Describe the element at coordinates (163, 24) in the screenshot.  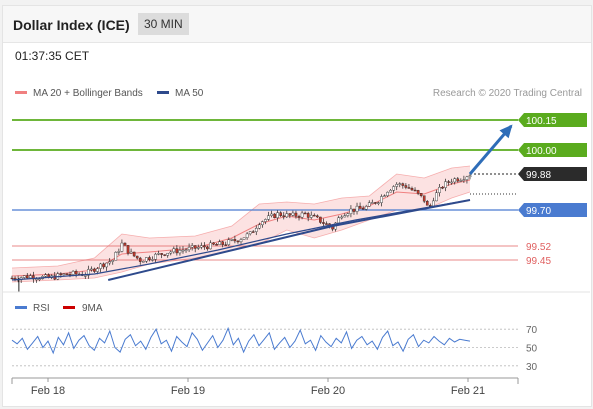
I see `timeframe-badge: 30 MIN` at that location.